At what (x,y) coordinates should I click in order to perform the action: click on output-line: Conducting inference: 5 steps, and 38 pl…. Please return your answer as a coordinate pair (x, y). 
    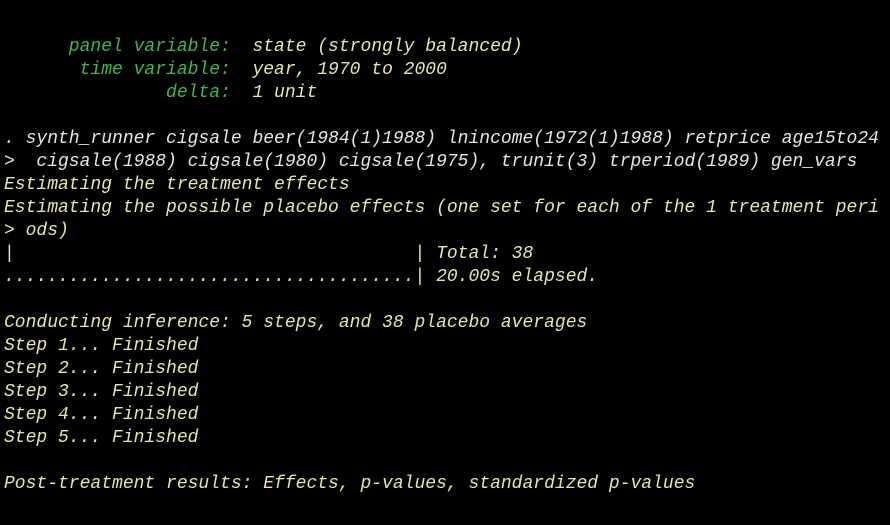
    Looking at the image, I should click on (296, 323).